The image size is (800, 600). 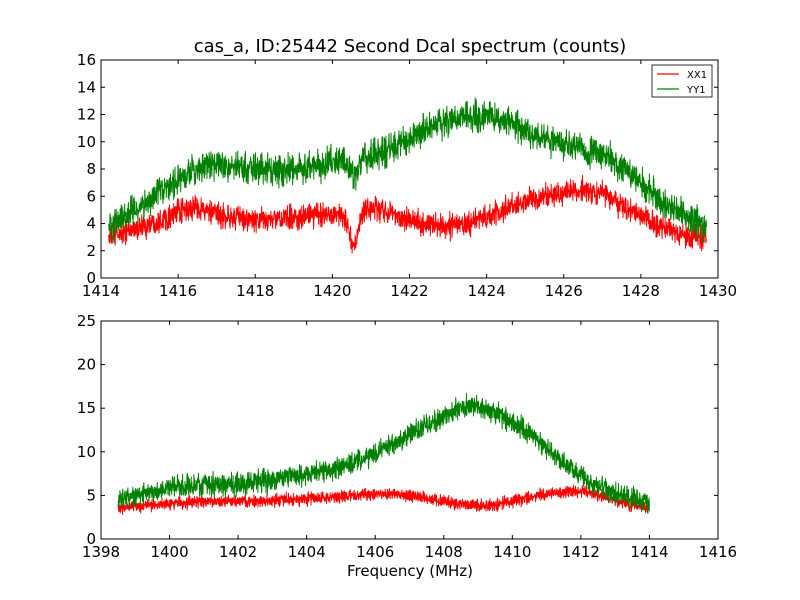 What do you see at coordinates (91, 196) in the screenshot?
I see `y-tick-label: 6` at bounding box center [91, 196].